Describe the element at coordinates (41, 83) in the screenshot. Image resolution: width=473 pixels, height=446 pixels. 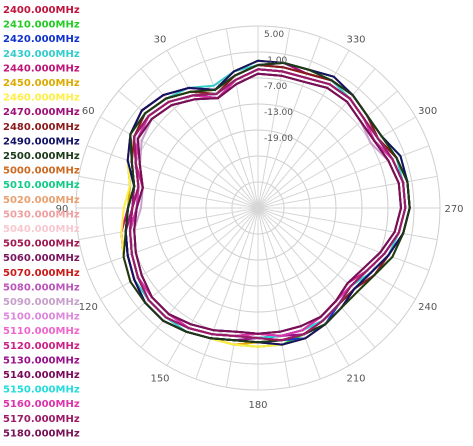
I see `legend-entry: 2450.000MHz` at that location.